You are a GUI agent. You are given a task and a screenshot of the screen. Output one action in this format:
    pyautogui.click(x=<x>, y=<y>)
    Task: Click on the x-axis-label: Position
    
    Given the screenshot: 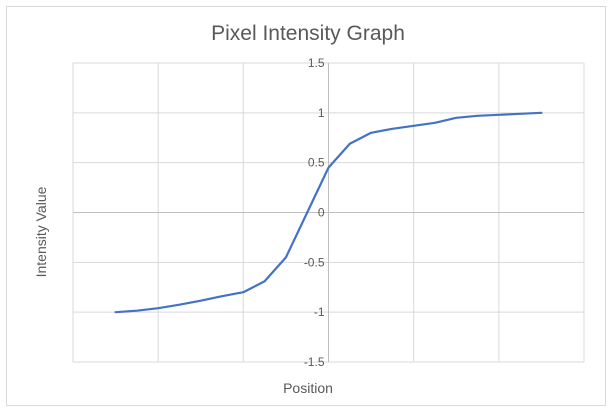 What is the action you would take?
    pyautogui.click(x=308, y=388)
    